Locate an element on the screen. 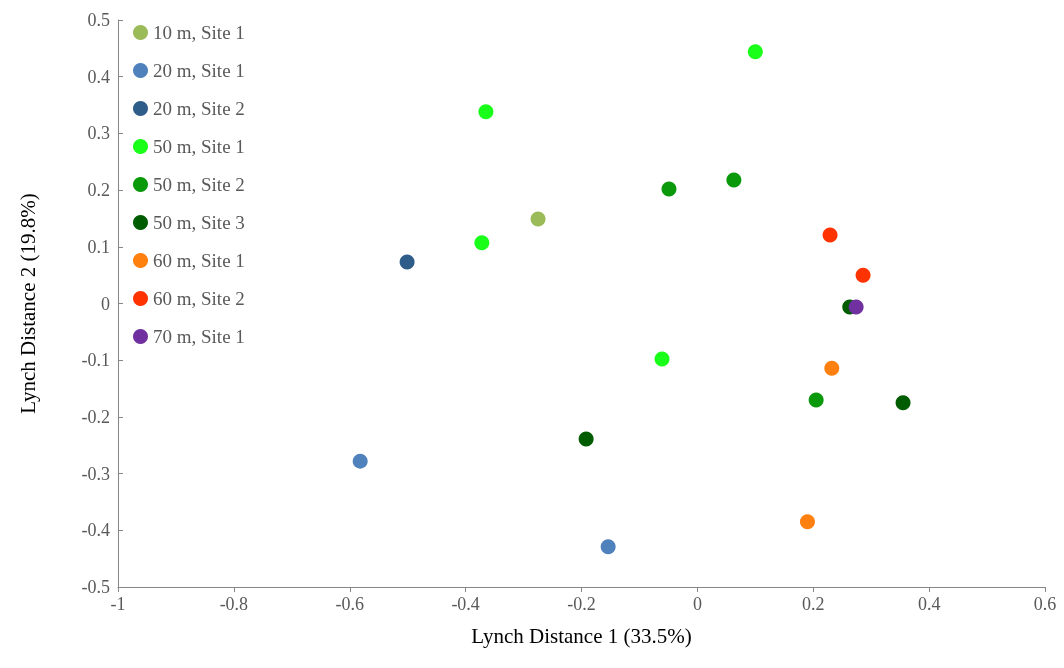 This screenshot has height=668, width=1064. x-tick-label: 0.6 is located at coordinates (1045, 604).